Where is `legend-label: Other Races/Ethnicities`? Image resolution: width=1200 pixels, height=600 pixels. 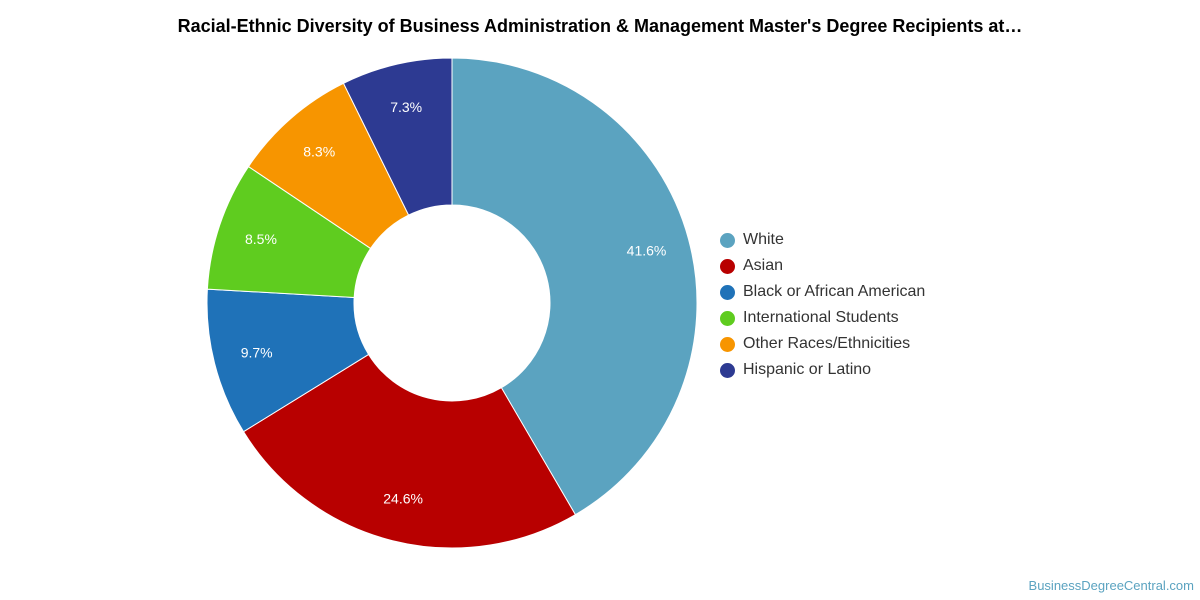 legend-label: Other Races/Ethnicities is located at coordinates (827, 343).